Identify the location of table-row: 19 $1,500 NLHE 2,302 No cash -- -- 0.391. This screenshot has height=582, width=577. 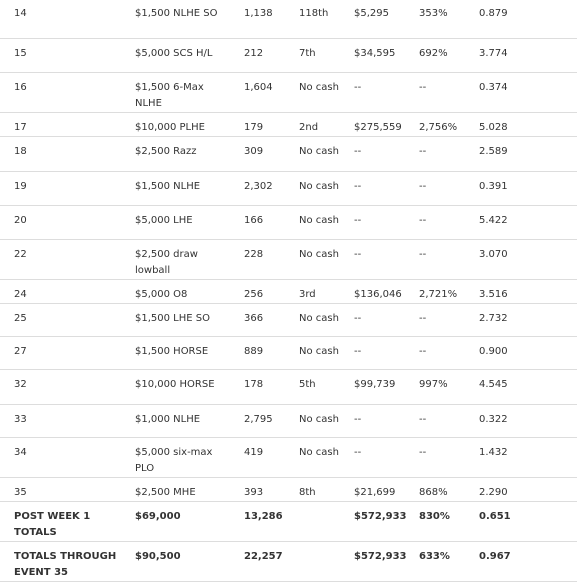
(288, 188).